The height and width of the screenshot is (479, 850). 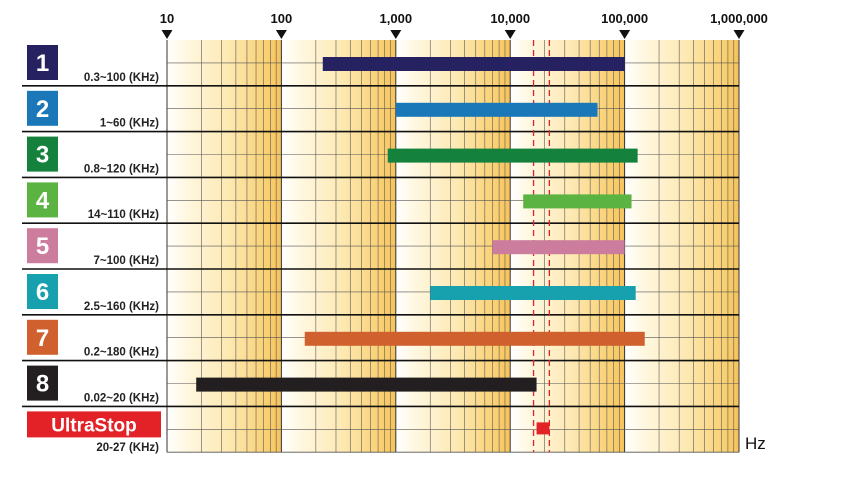 What do you see at coordinates (121, 78) in the screenshot?
I see `row-range-label: 0.3~100 (KHz)` at bounding box center [121, 78].